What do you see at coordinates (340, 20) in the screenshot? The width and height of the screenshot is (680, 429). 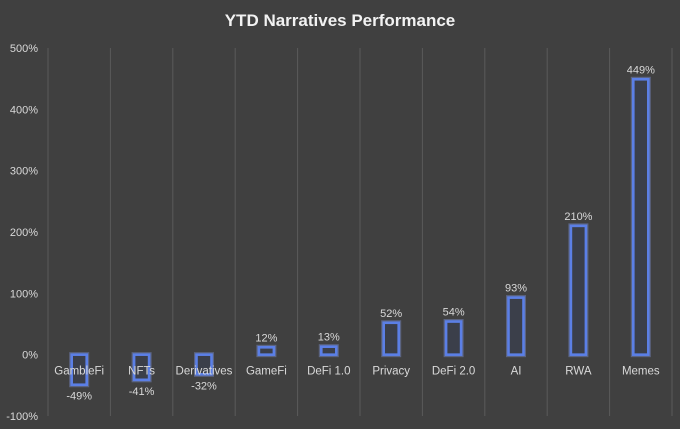 I see `chart-title: YTD Narratives Performance` at bounding box center [340, 20].